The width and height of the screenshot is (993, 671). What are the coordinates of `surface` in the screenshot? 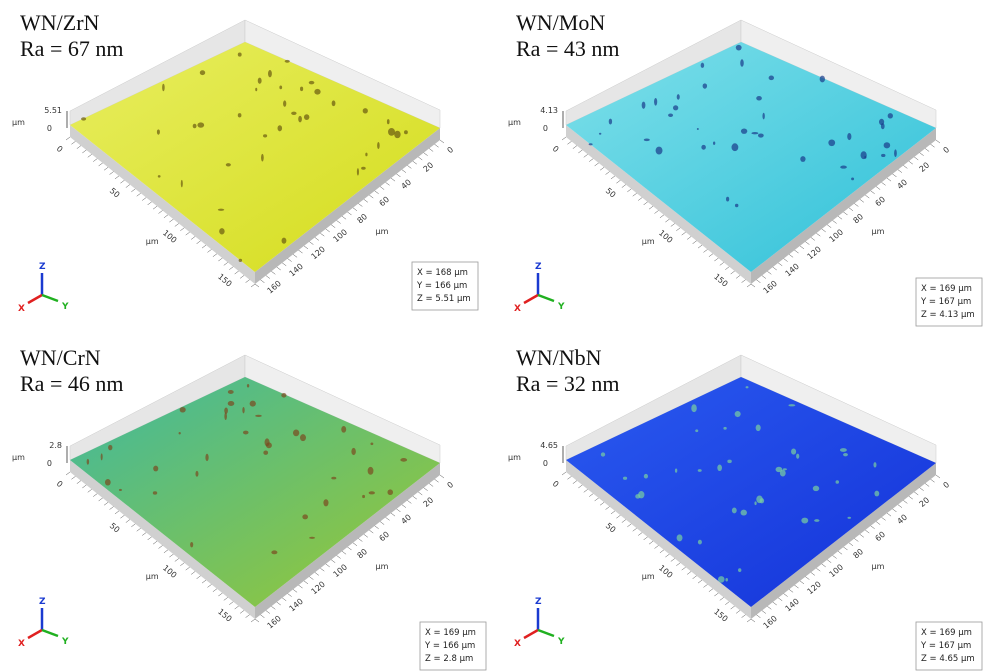 It's located at (255, 157).